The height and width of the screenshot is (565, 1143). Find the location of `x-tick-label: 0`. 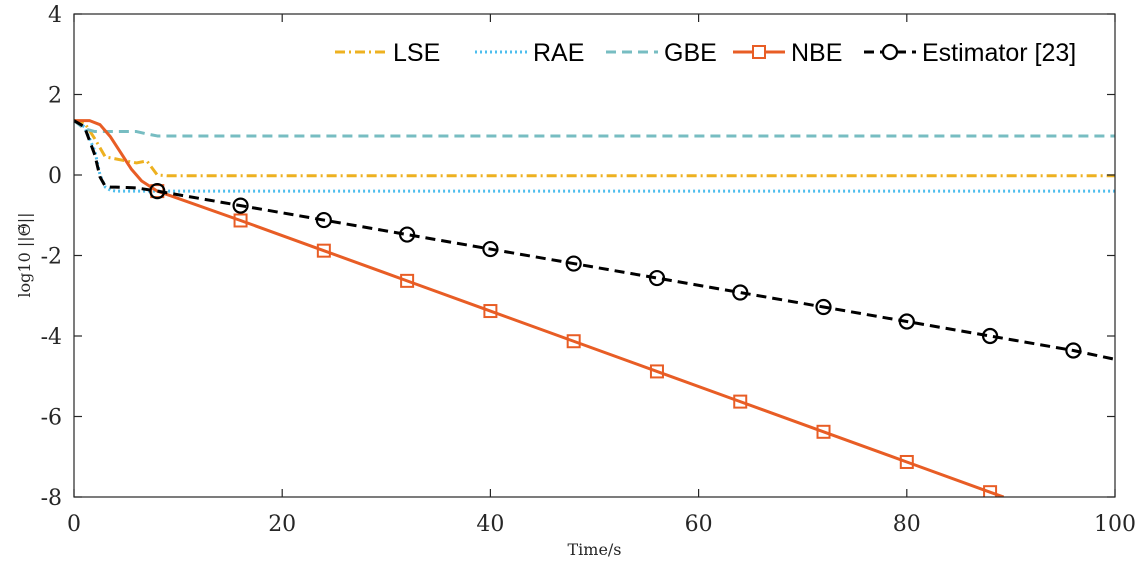

x-tick-label: 0 is located at coordinates (74, 524).